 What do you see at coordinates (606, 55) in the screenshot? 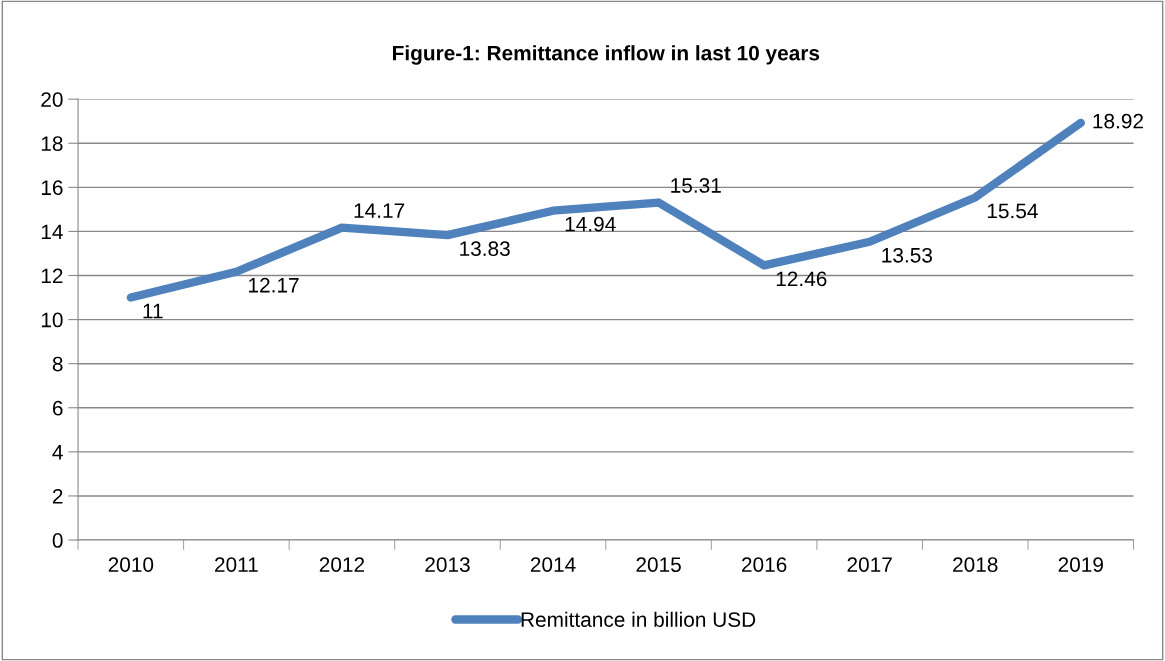
I see `chart-title: Figure-1: Remittance inflow in last 10 years` at bounding box center [606, 55].